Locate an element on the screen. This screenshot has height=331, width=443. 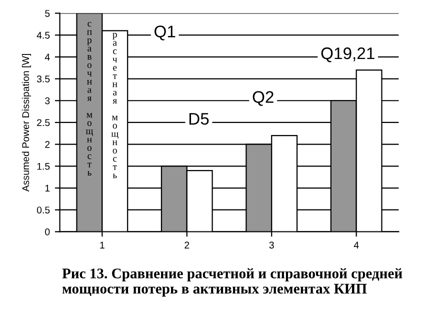
y-tick-label: 1 is located at coordinates (47, 188).